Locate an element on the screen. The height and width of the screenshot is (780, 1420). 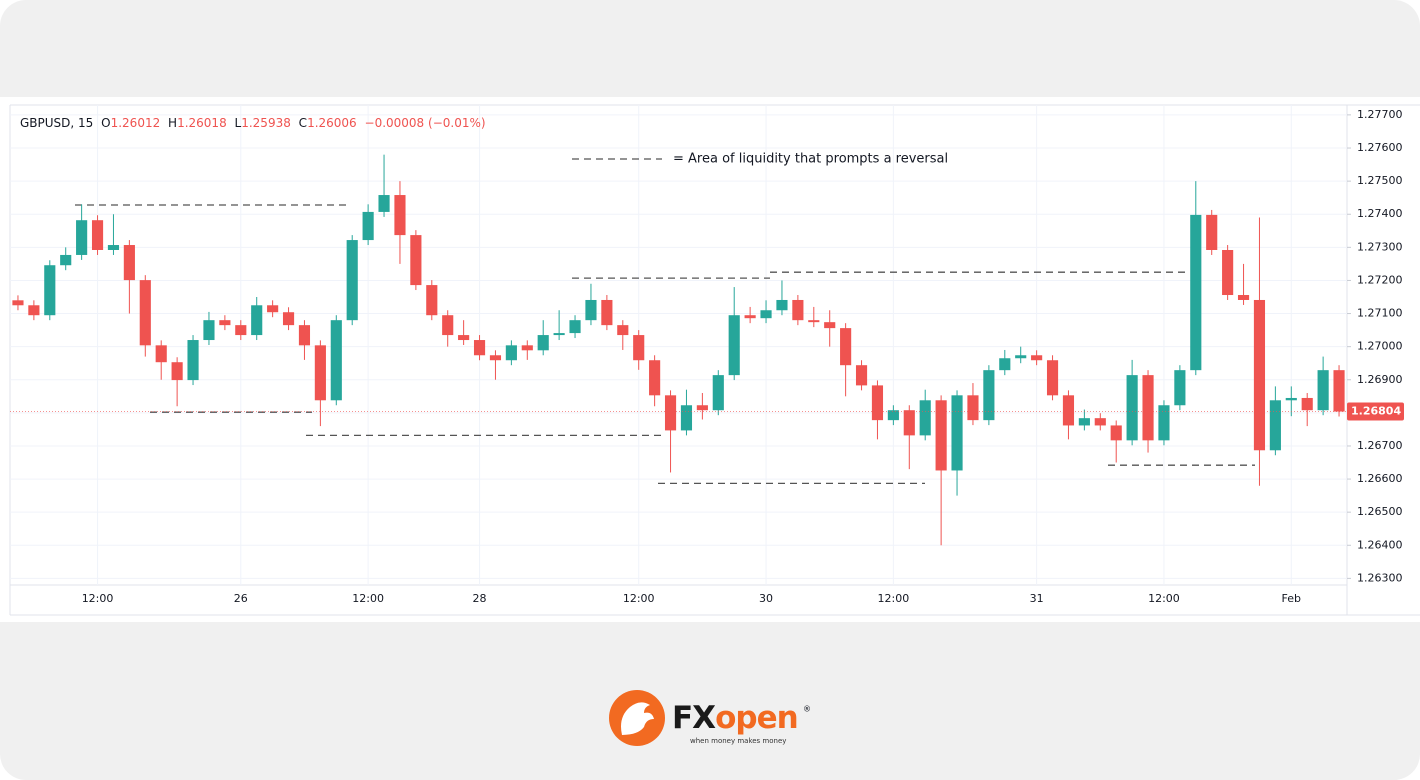
tagline: when money makes money is located at coordinates (738, 741).